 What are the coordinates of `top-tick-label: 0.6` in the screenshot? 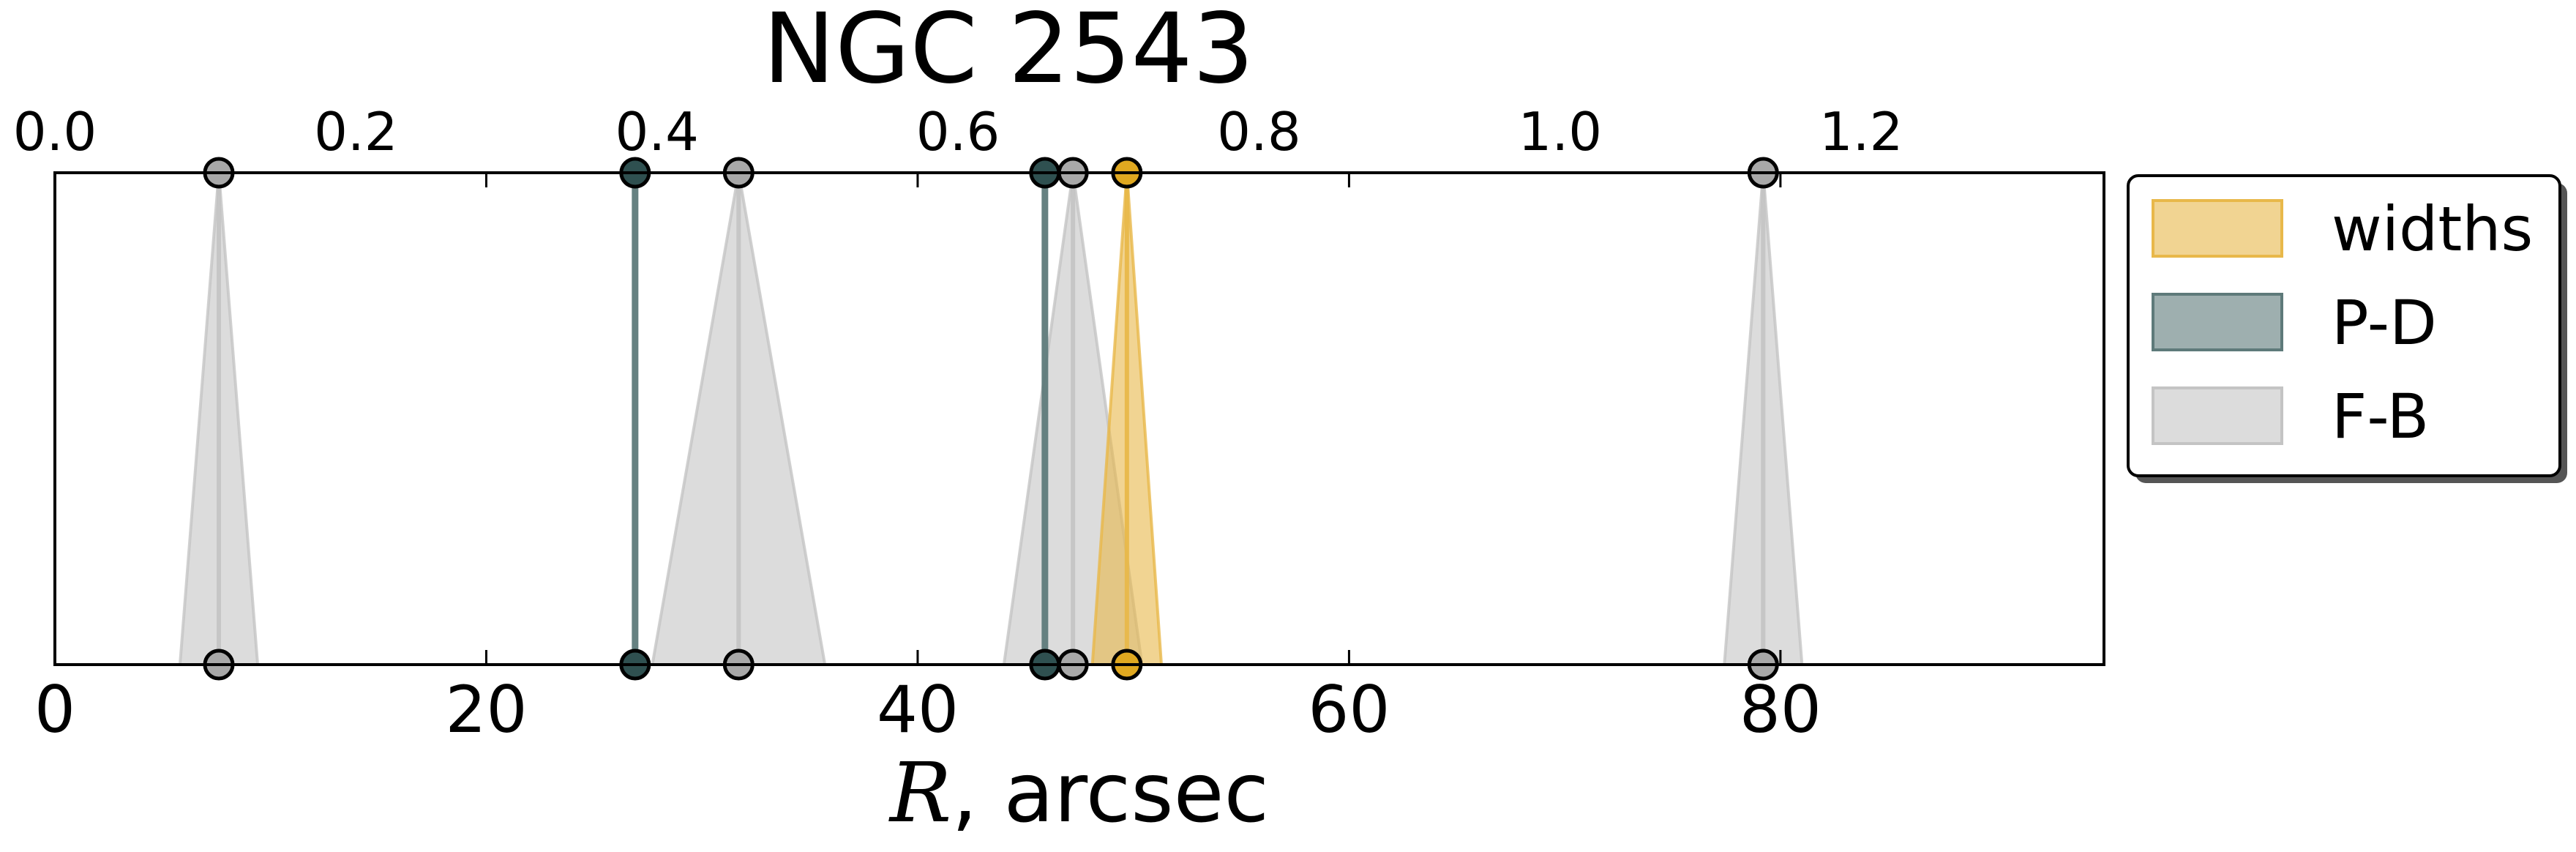 It's located at (958, 131).